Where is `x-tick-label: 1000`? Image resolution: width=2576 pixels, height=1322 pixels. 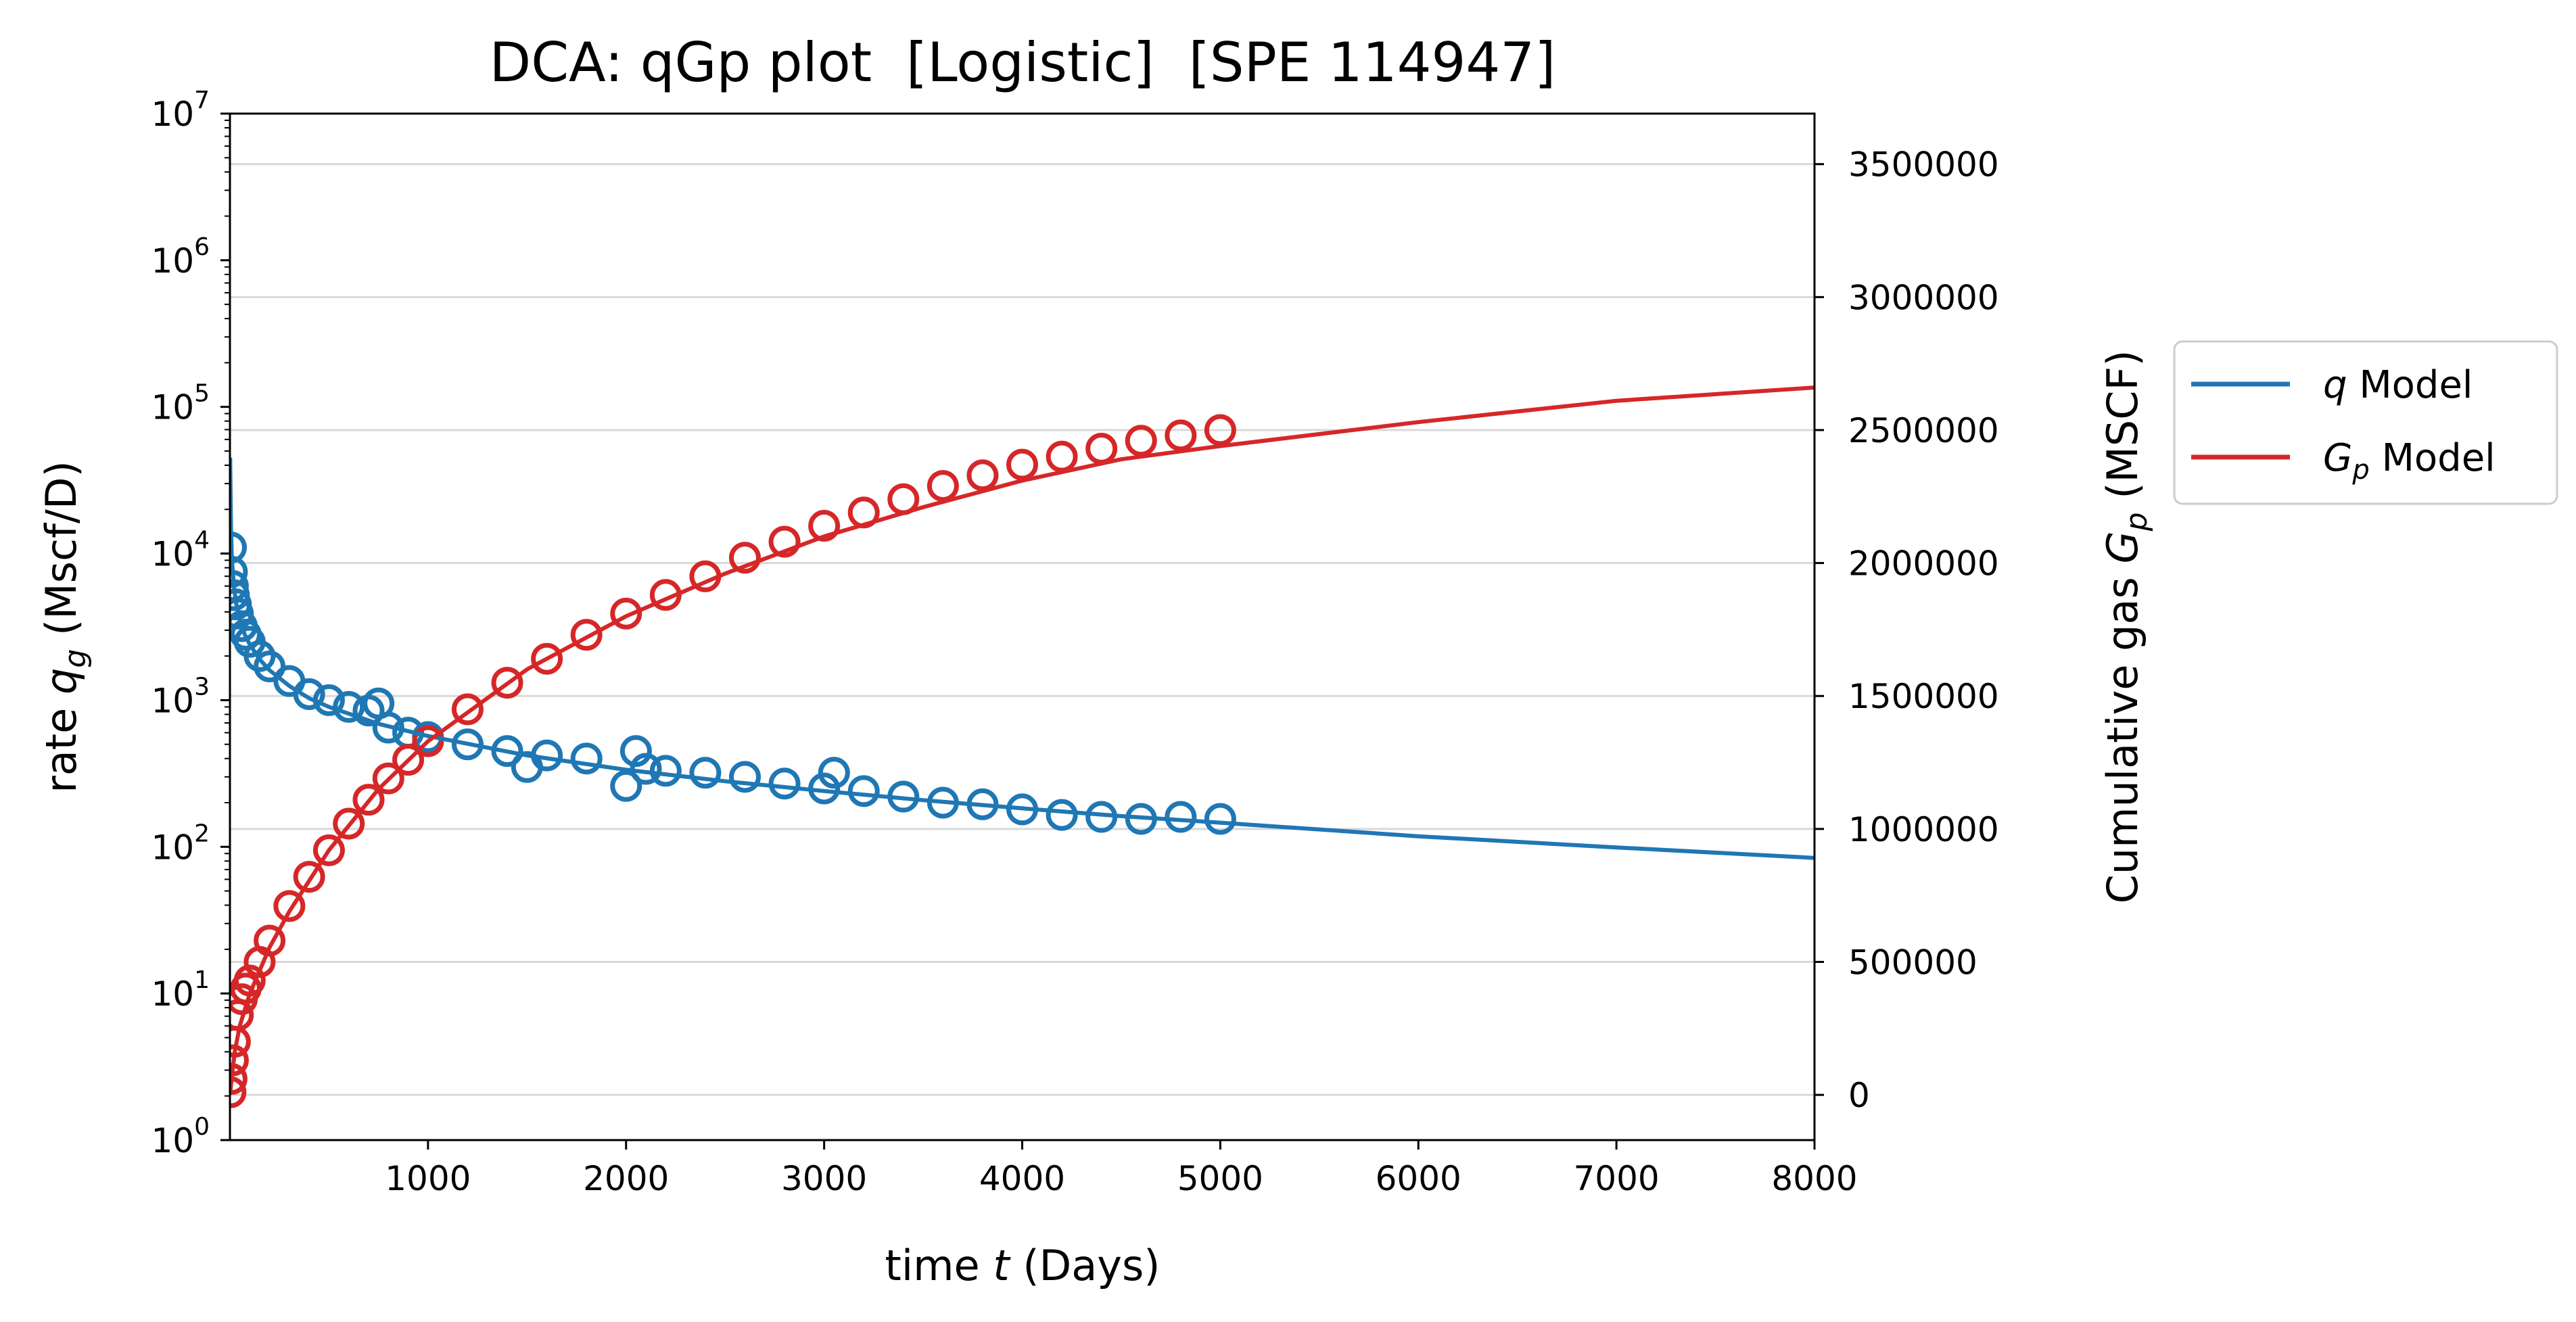
x-tick-label: 1000 is located at coordinates (428, 1178).